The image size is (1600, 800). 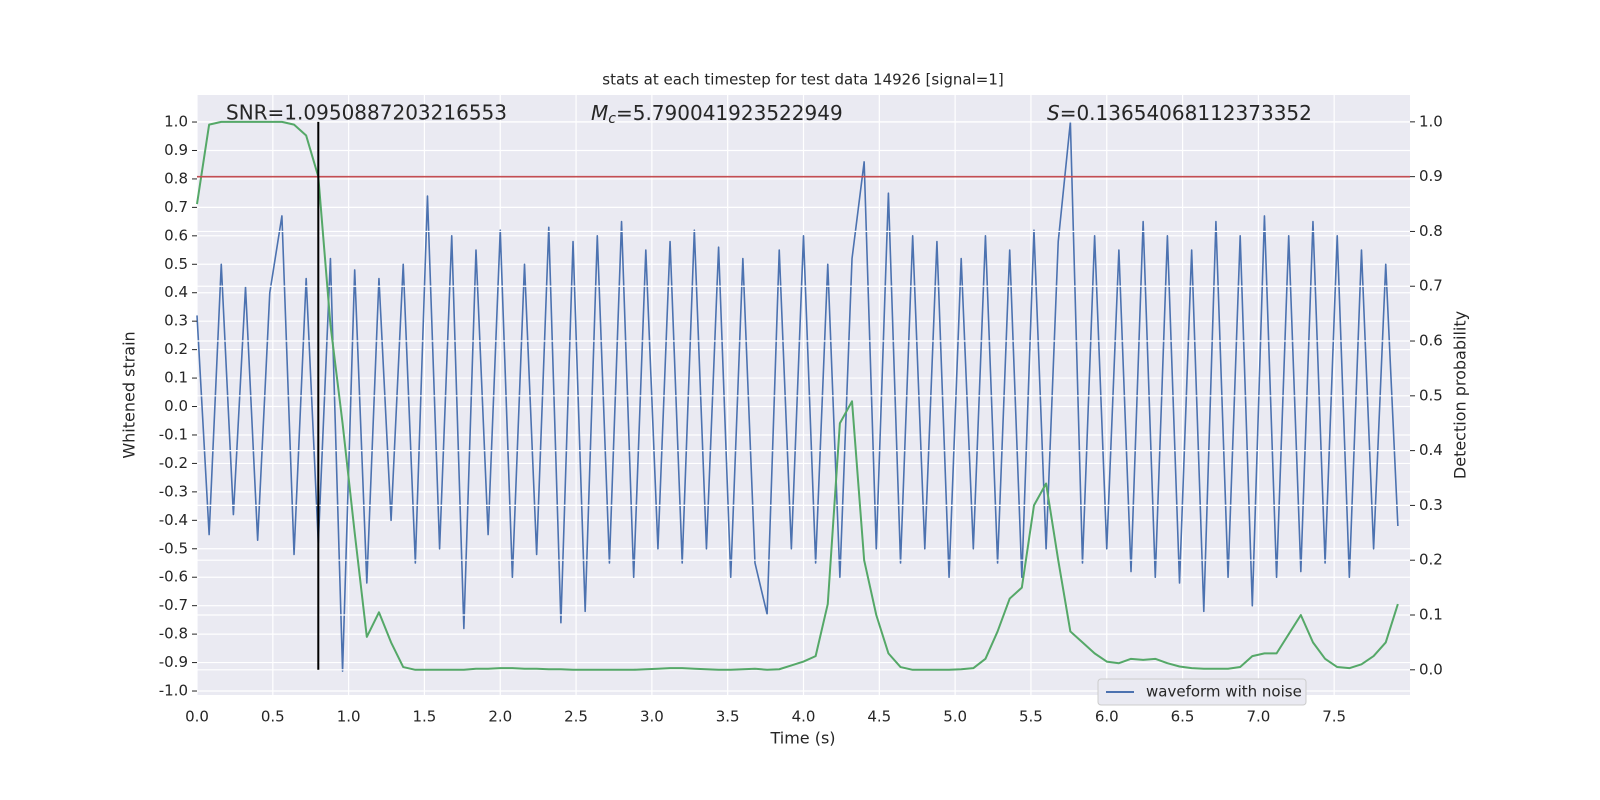 What do you see at coordinates (176, 378) in the screenshot?
I see `y-tick-label: 0.1` at bounding box center [176, 378].